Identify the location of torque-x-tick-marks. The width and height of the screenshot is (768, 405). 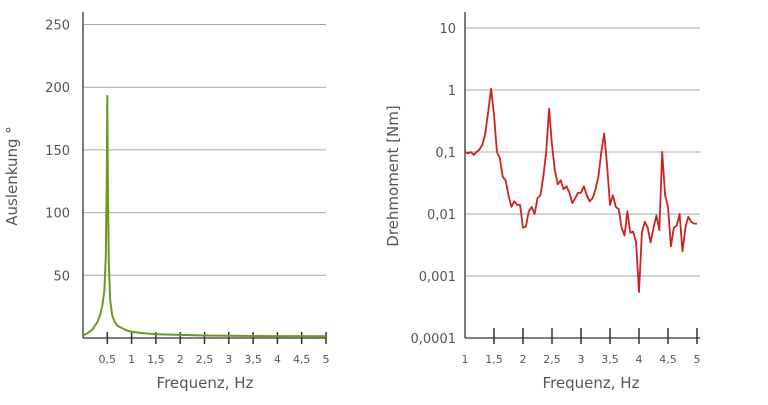
(595, 336).